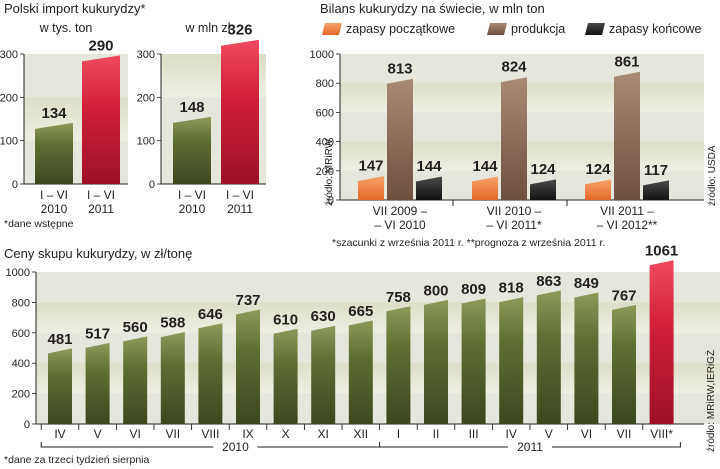 This screenshot has height=469, width=720. I want to click on balance-ytick: 600, so click(325, 113).